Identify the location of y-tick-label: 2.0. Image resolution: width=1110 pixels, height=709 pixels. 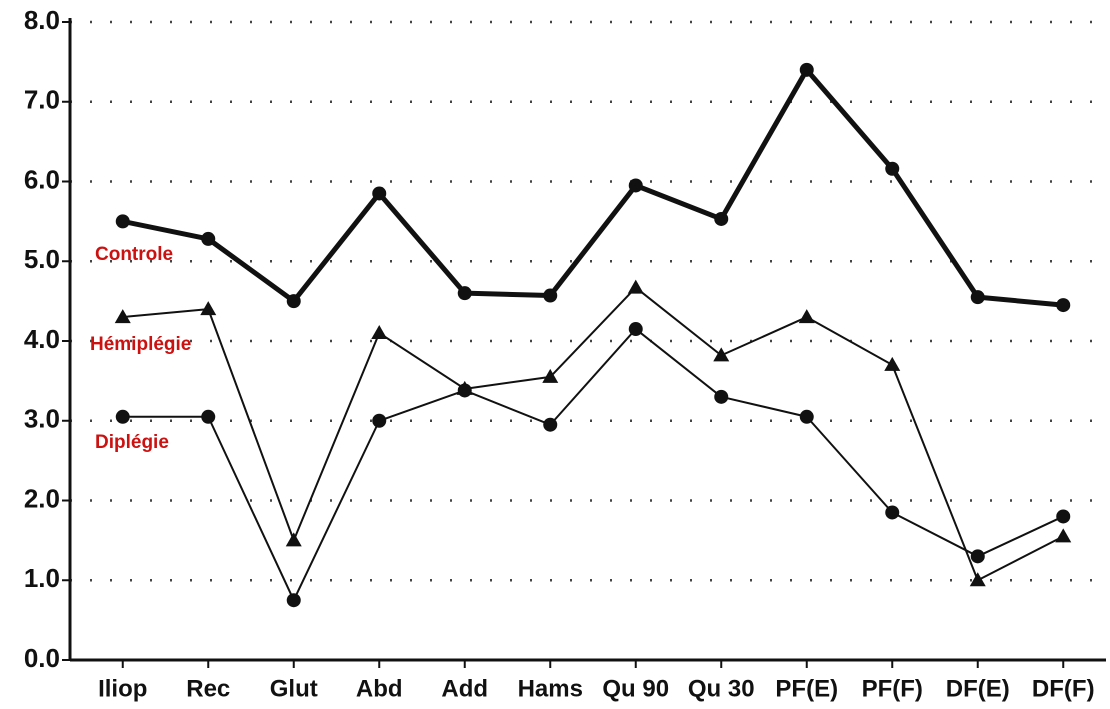
(42, 498).